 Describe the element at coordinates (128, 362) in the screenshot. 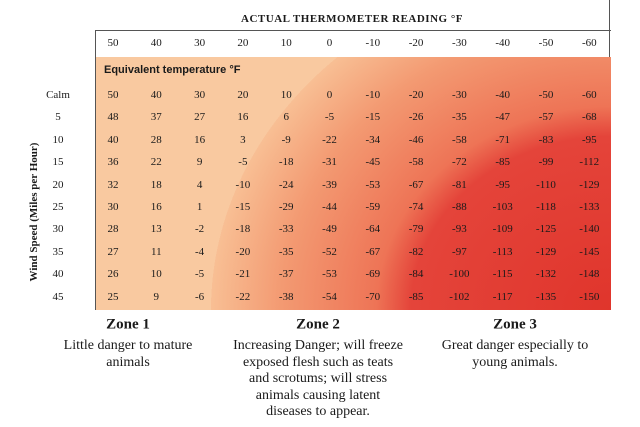

I see `zone-text: animals` at that location.